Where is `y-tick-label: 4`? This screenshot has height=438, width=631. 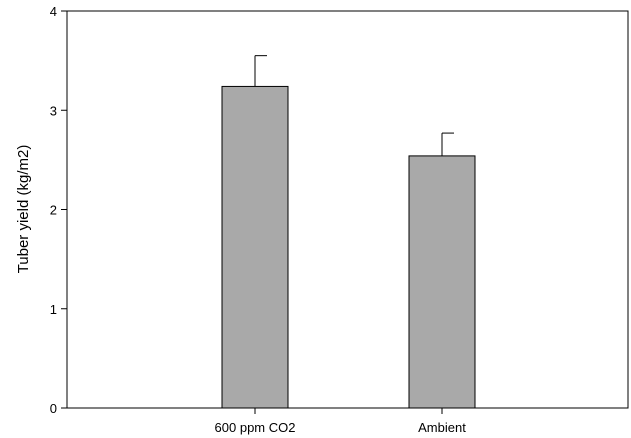
y-tick-label: 4 is located at coordinates (53, 11).